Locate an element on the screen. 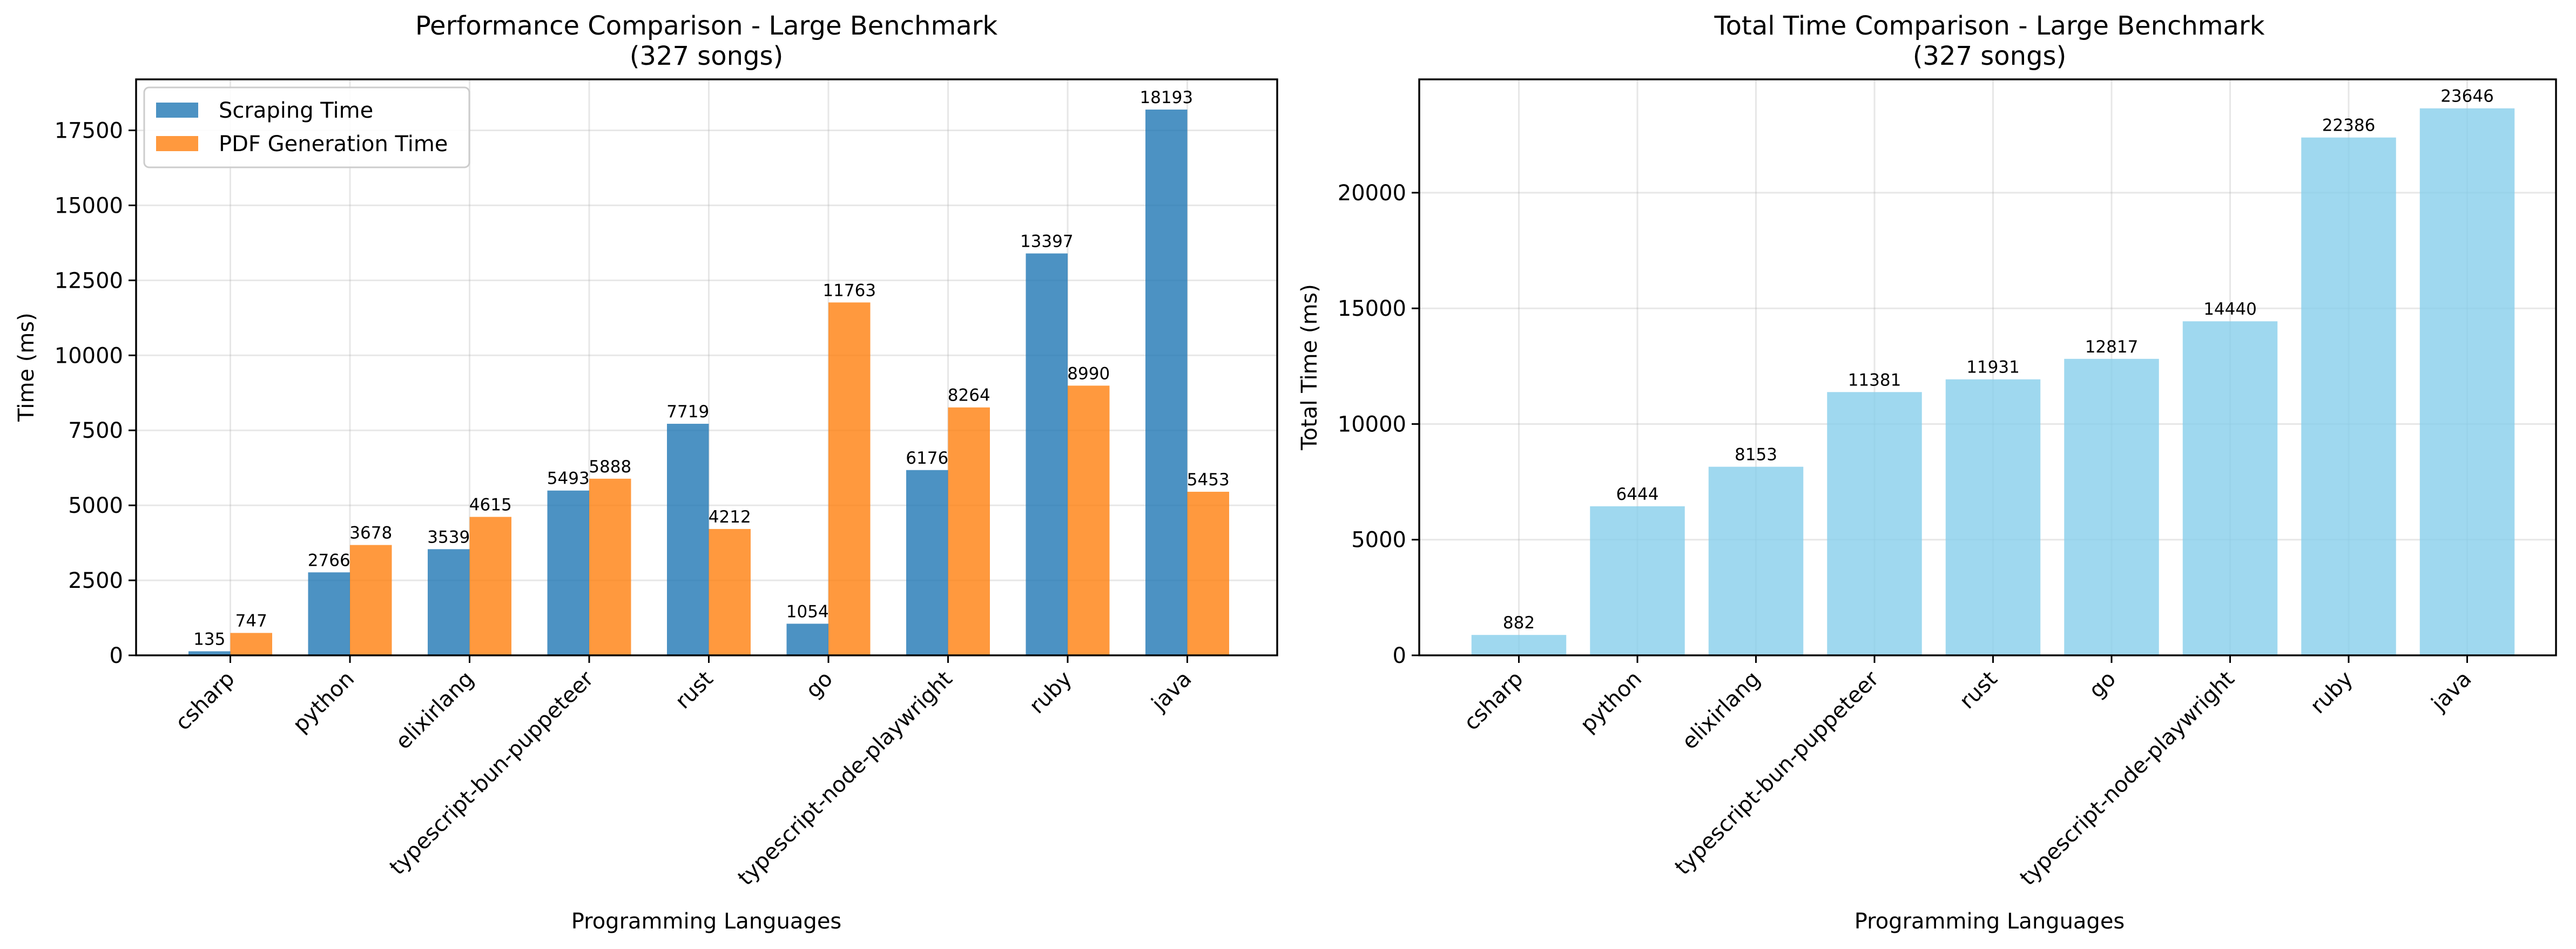 This screenshot has width=2576, height=949. bar-value-label: 6444 is located at coordinates (1637, 494).